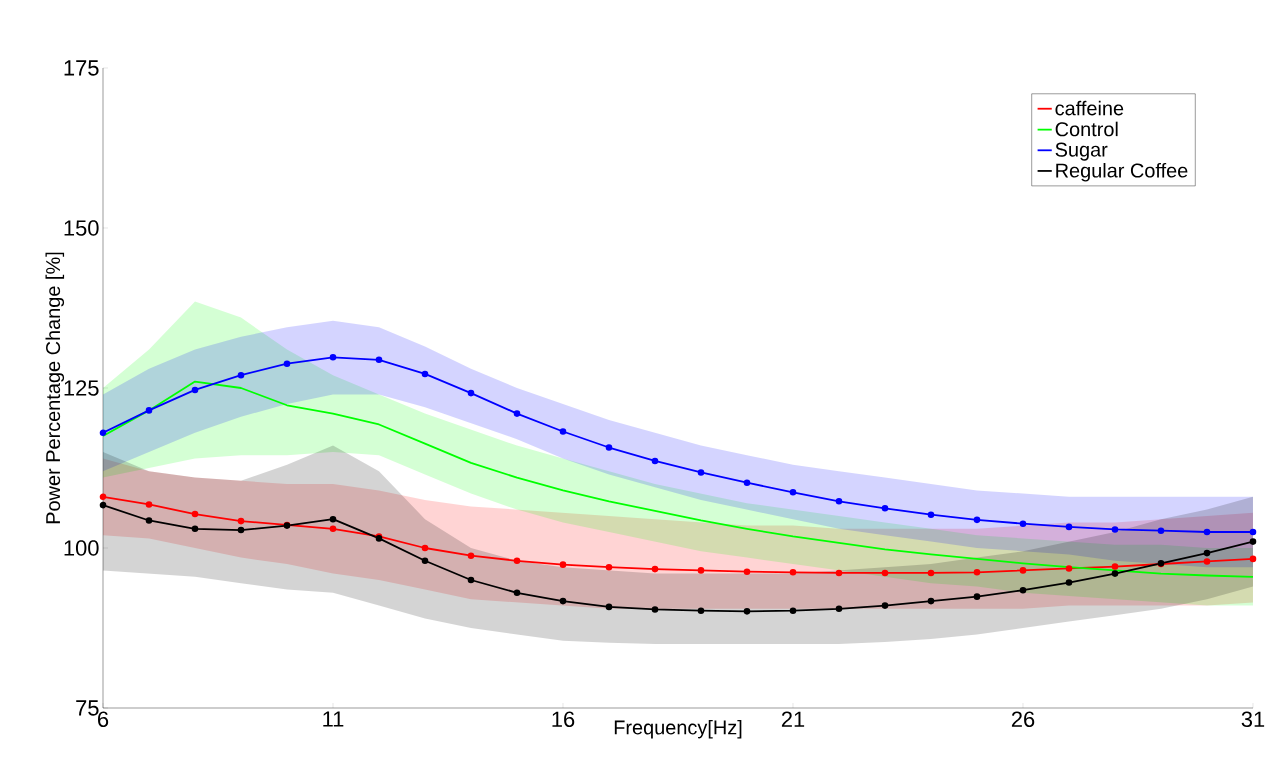 Image resolution: width=1287 pixels, height=776 pixels. Describe the element at coordinates (1086, 129) in the screenshot. I see `legend-label: Control` at that location.